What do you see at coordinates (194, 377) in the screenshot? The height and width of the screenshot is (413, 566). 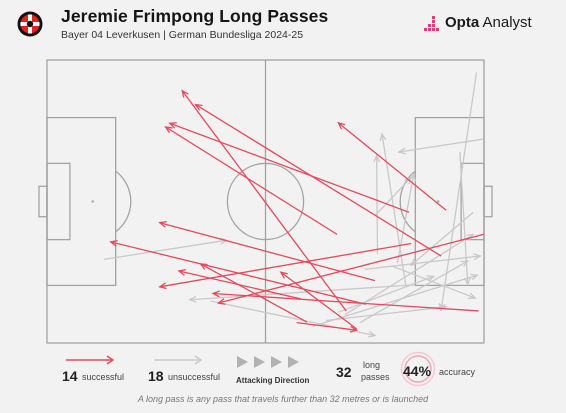 I see `unsuccessful-label: unsuccessful` at bounding box center [194, 377].